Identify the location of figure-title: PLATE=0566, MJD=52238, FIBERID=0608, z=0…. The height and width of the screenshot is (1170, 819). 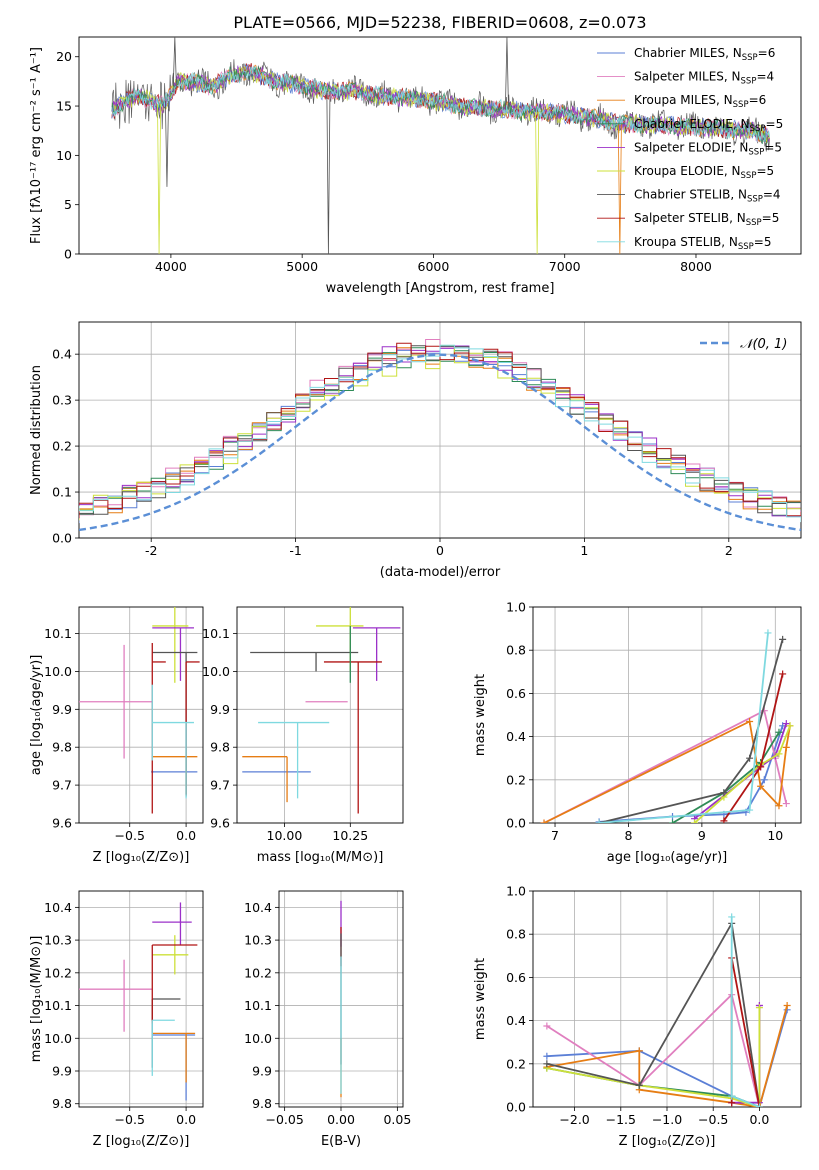
(439, 22).